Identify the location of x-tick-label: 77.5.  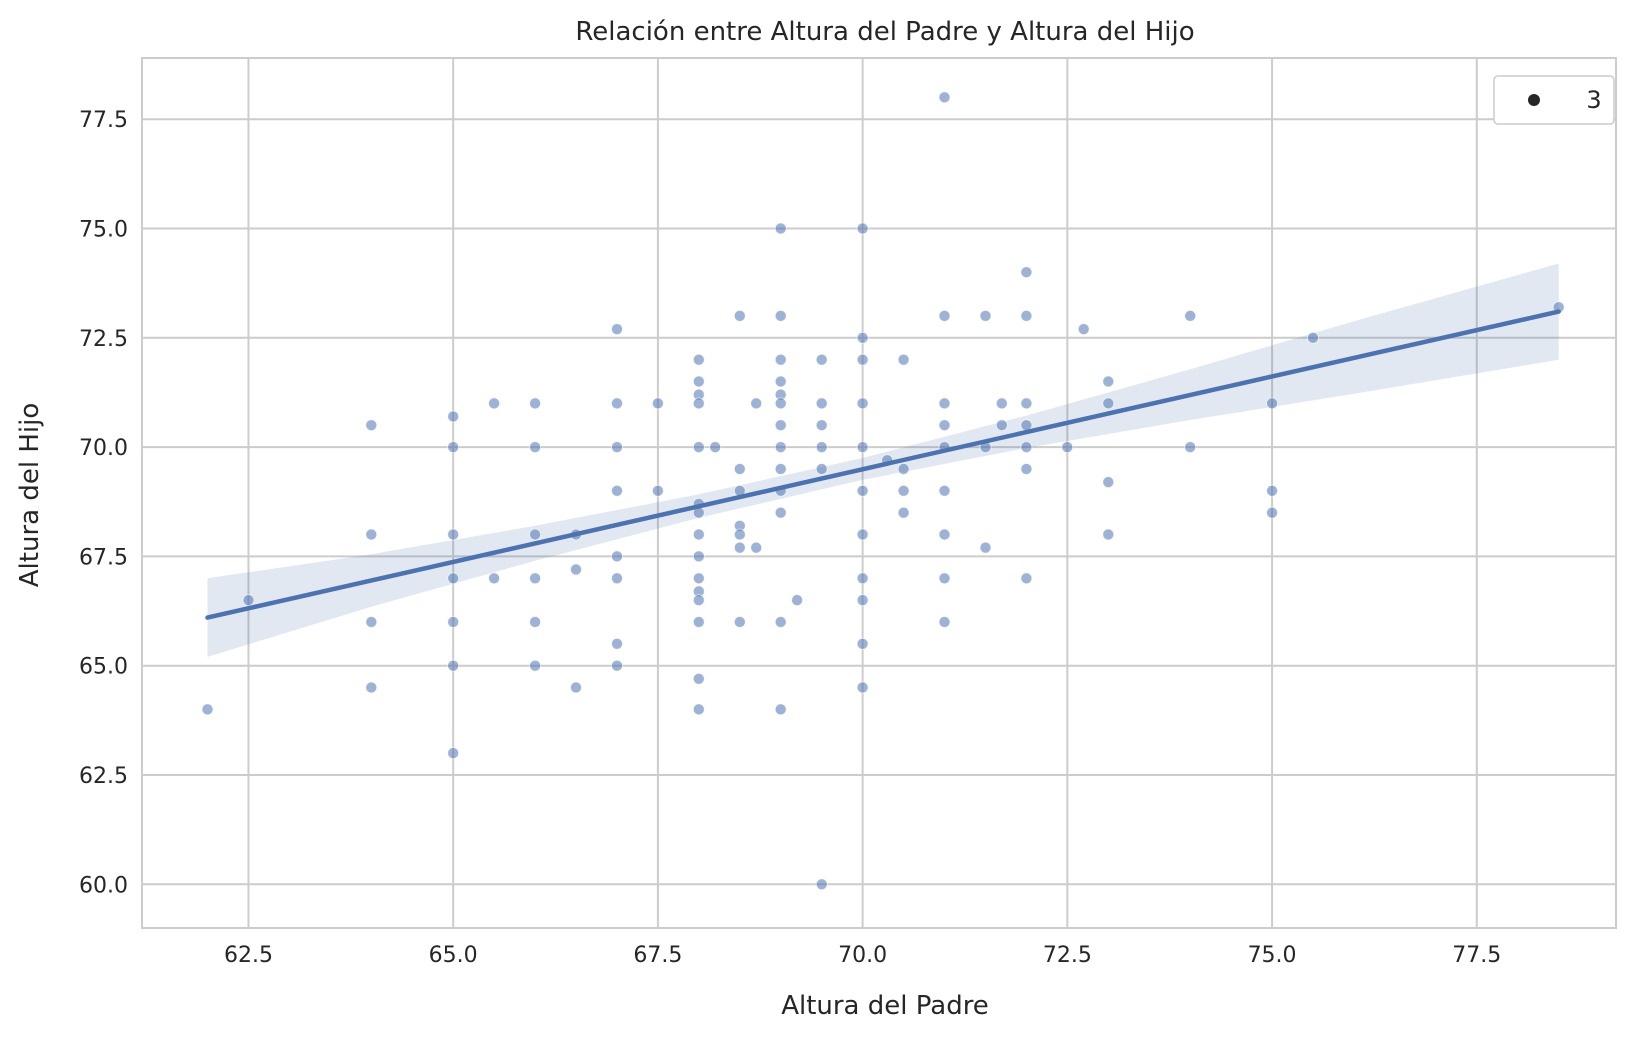
(1476, 955).